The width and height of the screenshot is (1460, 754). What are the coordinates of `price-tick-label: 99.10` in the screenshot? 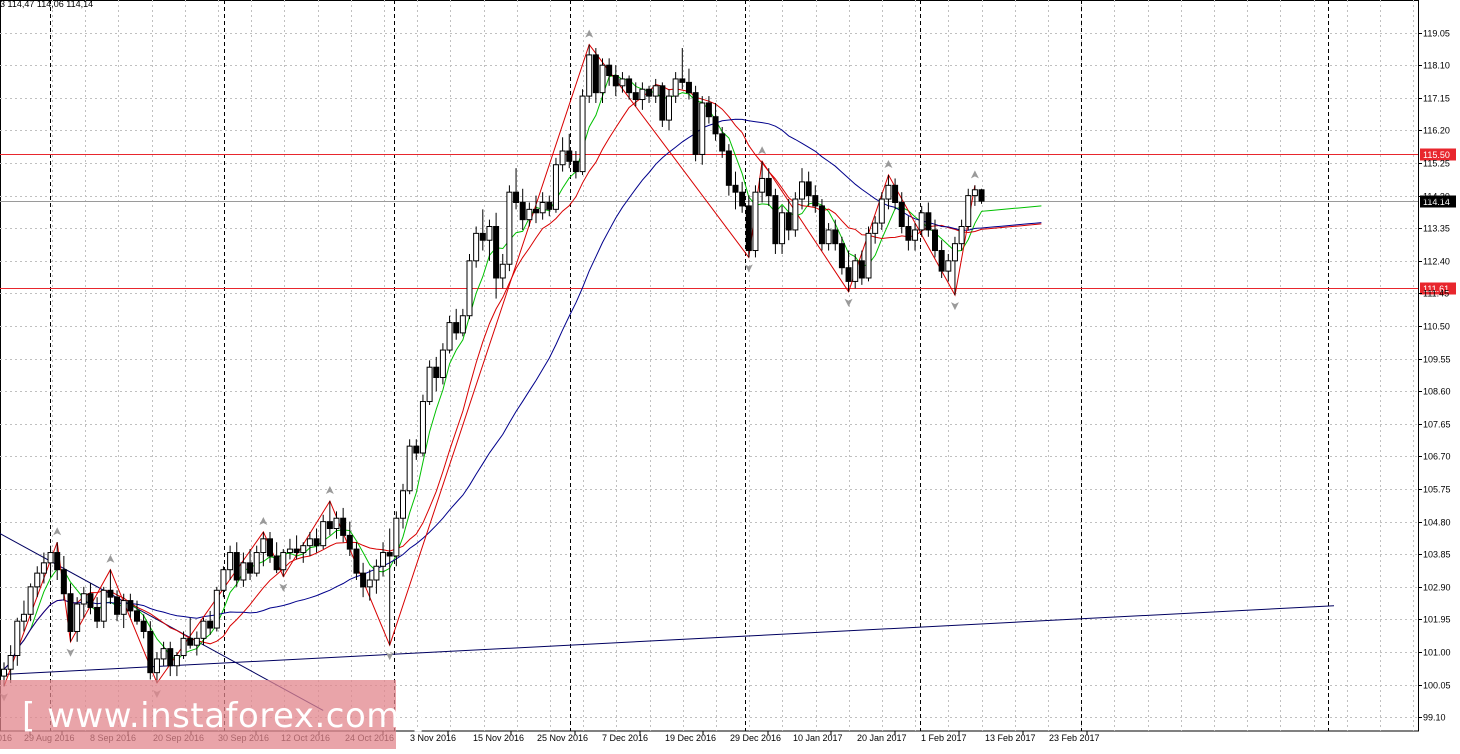 It's located at (1434, 718).